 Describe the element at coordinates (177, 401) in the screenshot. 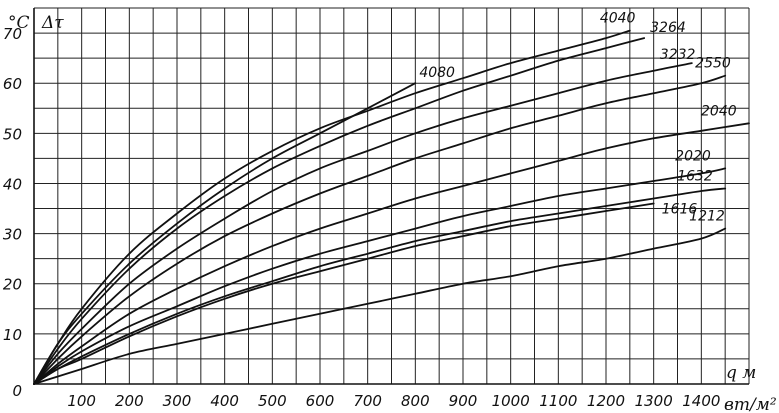

I see `x-tick-label: 300` at that location.